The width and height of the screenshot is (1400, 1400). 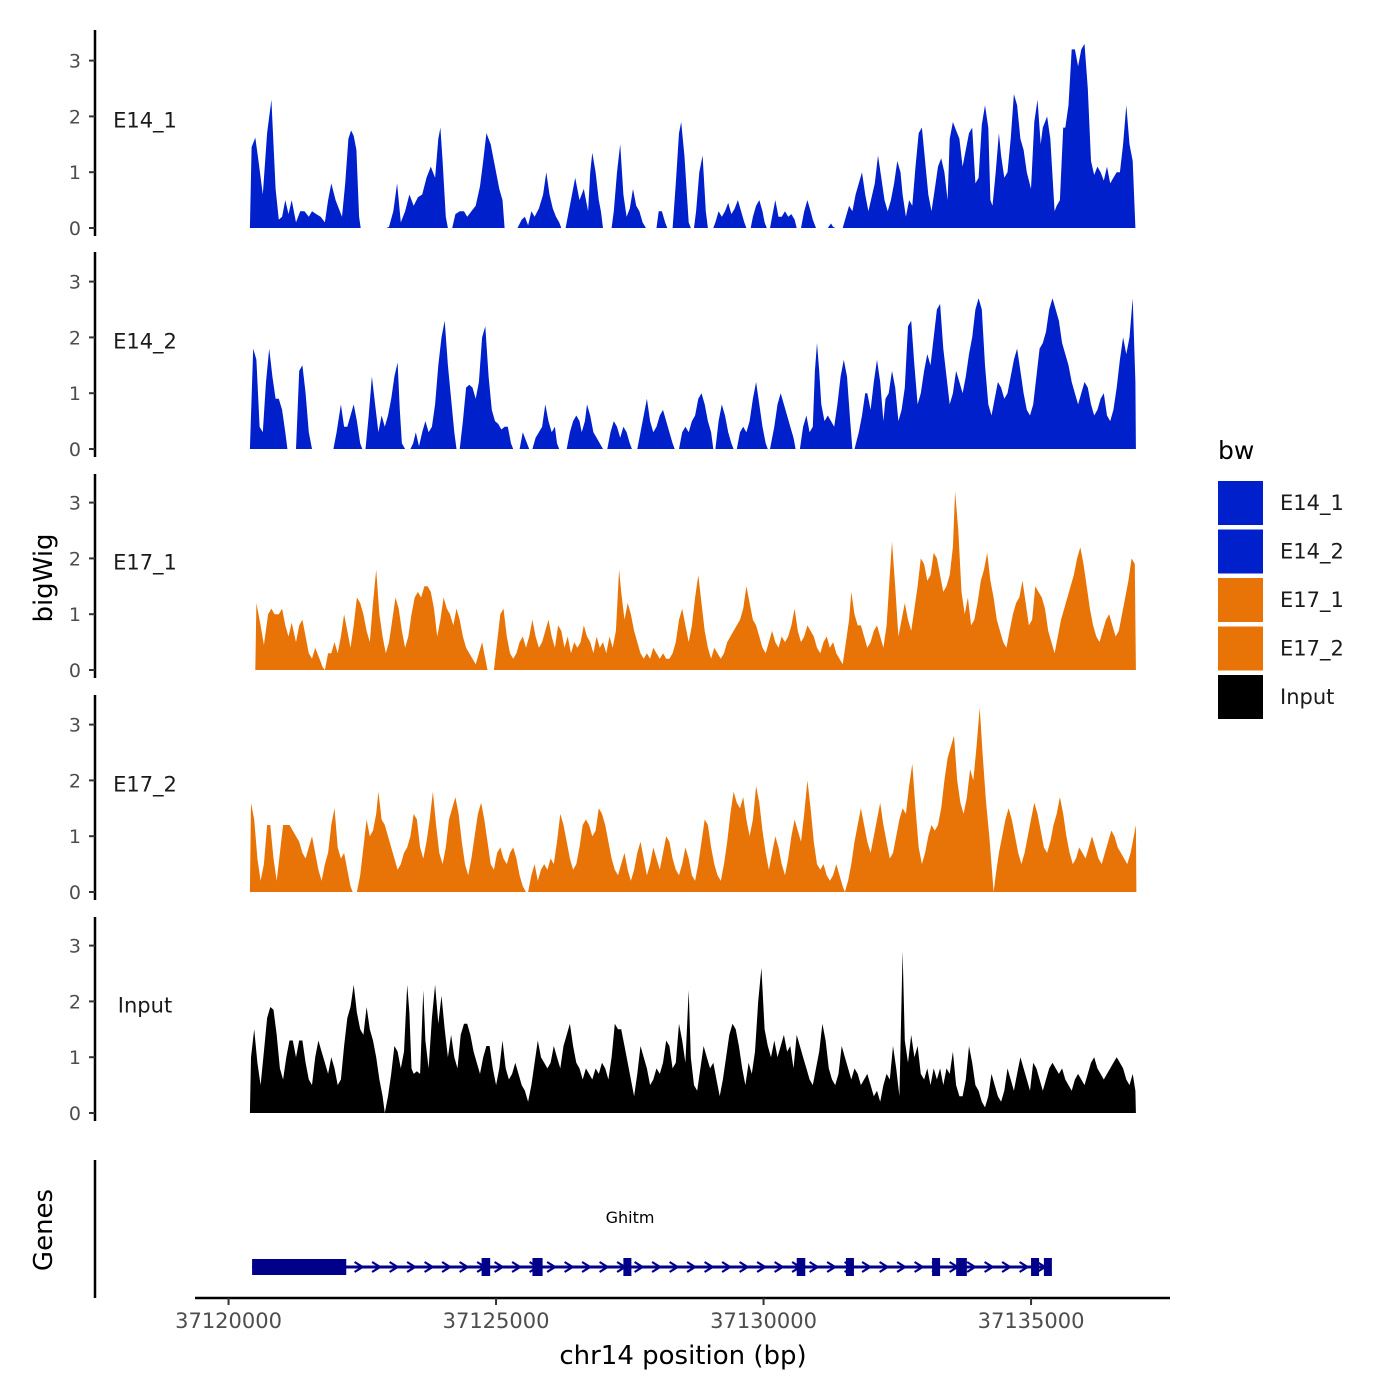 I want to click on legend-item-E14_1: E14_1, so click(x=1281, y=503).